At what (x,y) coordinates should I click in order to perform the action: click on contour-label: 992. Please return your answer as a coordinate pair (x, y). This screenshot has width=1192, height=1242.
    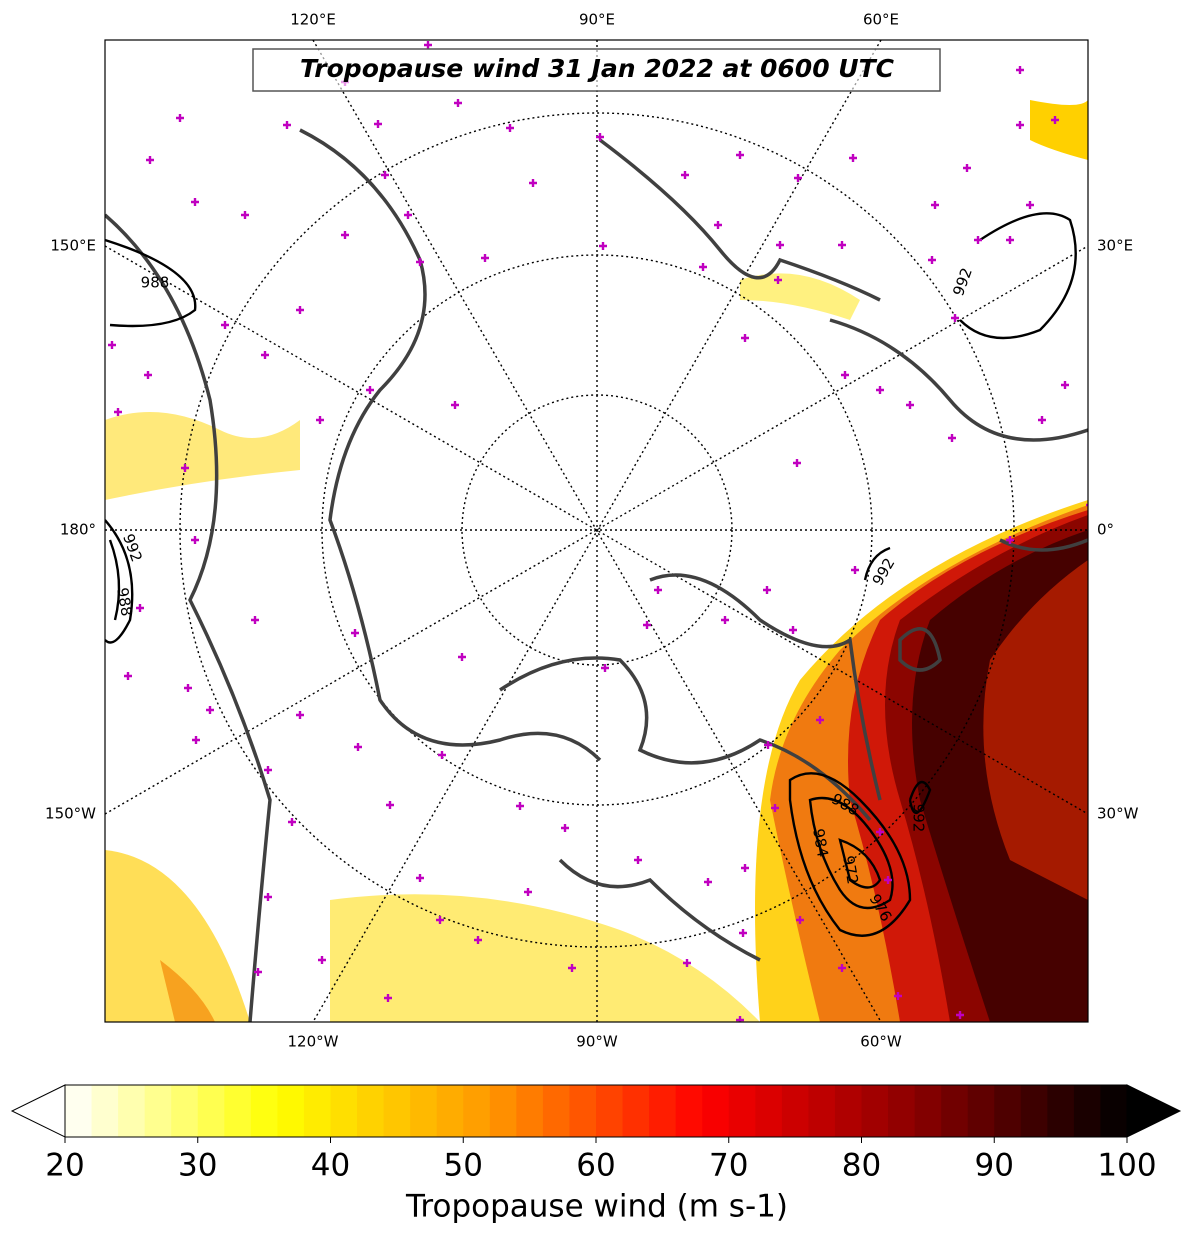
    Looking at the image, I should click on (919, 818).